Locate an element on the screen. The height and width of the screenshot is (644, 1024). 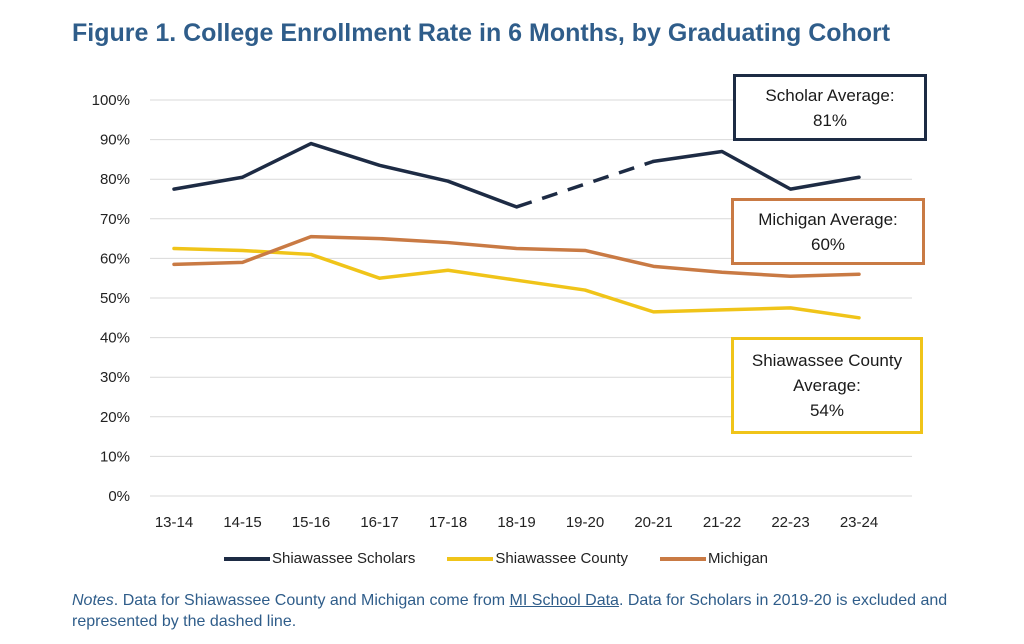
notes-lead: Notes is located at coordinates (93, 600).